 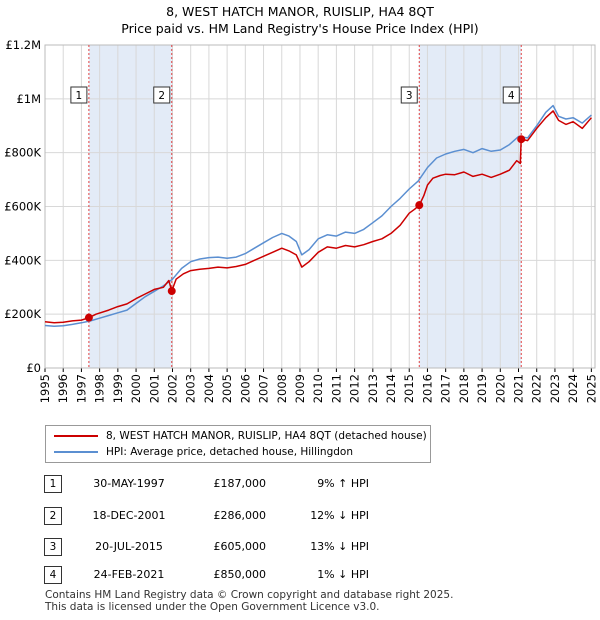 What do you see at coordinates (343, 574) in the screenshot?
I see `transaction-hpi-diff: 1% ↓ HPI` at bounding box center [343, 574].